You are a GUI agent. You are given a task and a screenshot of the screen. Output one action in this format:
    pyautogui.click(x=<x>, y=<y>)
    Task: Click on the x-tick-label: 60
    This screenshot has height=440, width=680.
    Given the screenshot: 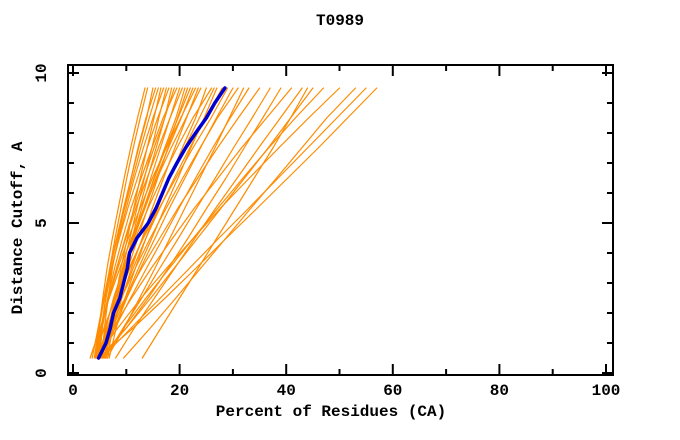 What is the action you would take?
    pyautogui.click(x=392, y=391)
    